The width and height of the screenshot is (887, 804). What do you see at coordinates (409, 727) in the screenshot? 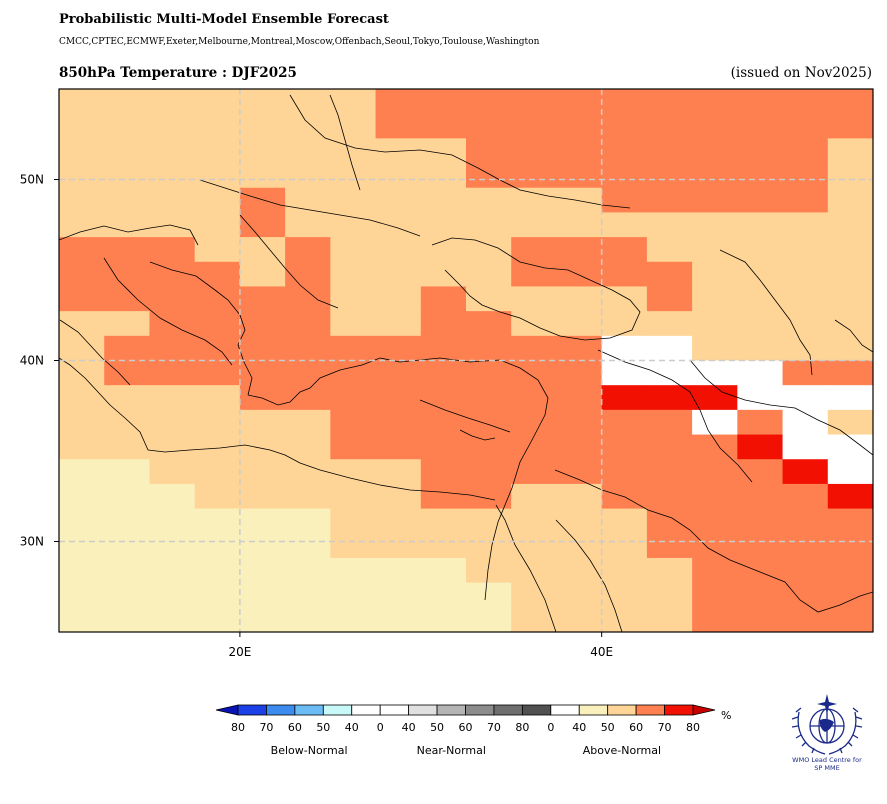
I see `colorbar-tick-label: 40` at bounding box center [409, 727].